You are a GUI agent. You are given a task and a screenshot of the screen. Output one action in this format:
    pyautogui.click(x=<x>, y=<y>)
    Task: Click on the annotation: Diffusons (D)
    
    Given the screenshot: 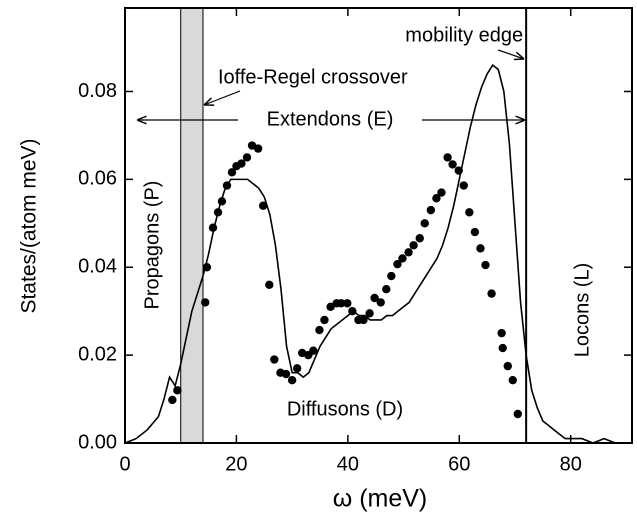 What is the action you would take?
    pyautogui.click(x=345, y=409)
    